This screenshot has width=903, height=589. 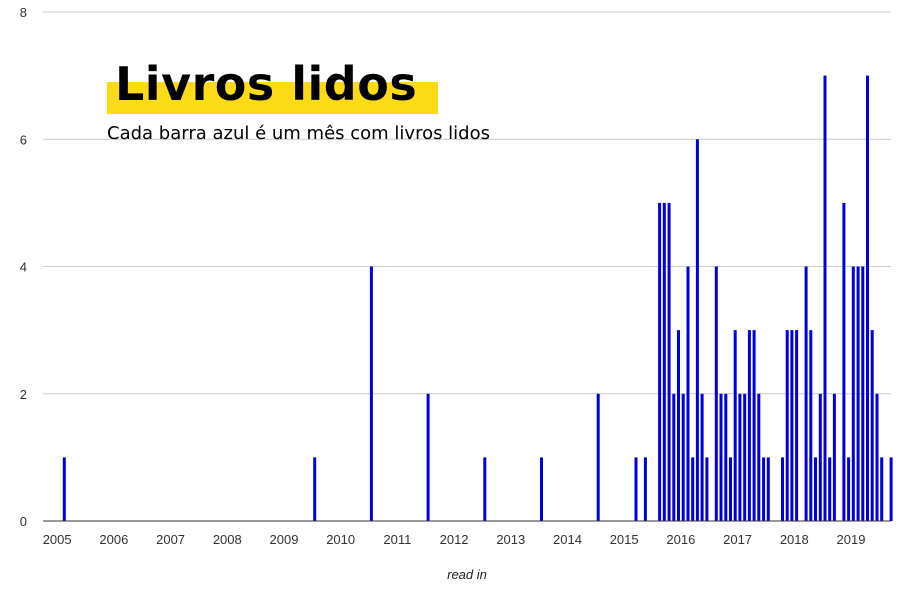 I want to click on x-tick-label: 2013, so click(x=510, y=539).